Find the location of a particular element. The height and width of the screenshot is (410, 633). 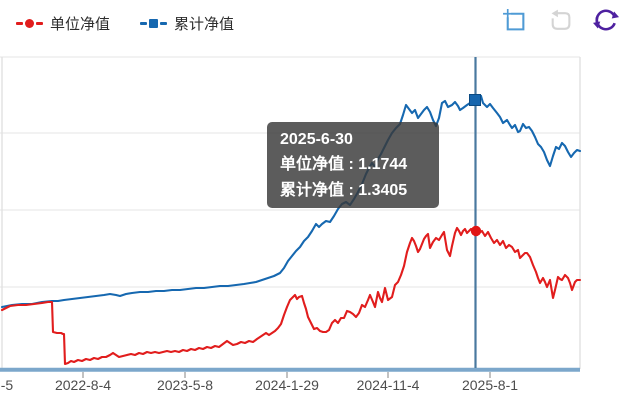

x-axis-label: 2024-11-4 is located at coordinates (388, 385).